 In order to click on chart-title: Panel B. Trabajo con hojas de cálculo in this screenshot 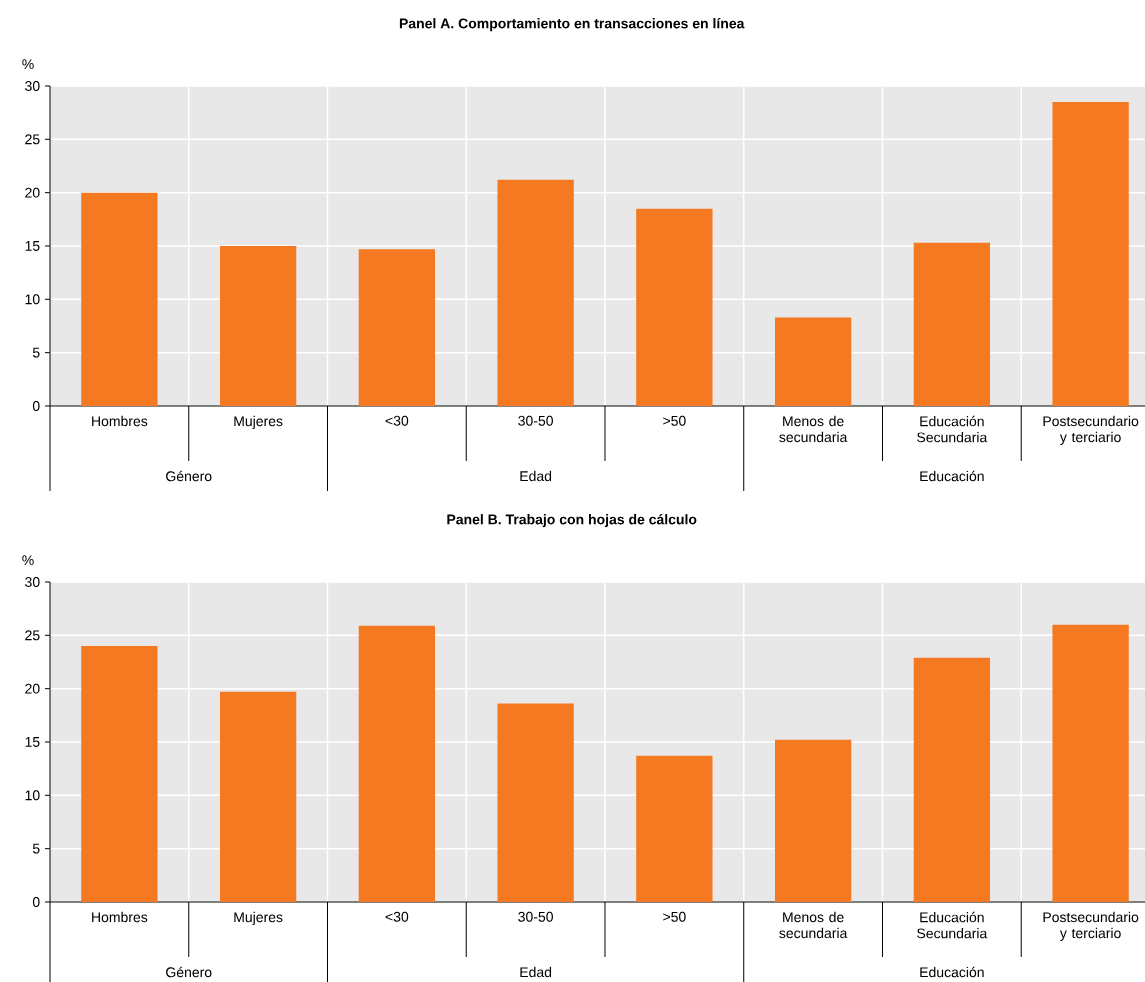, I will do `click(572, 520)`.